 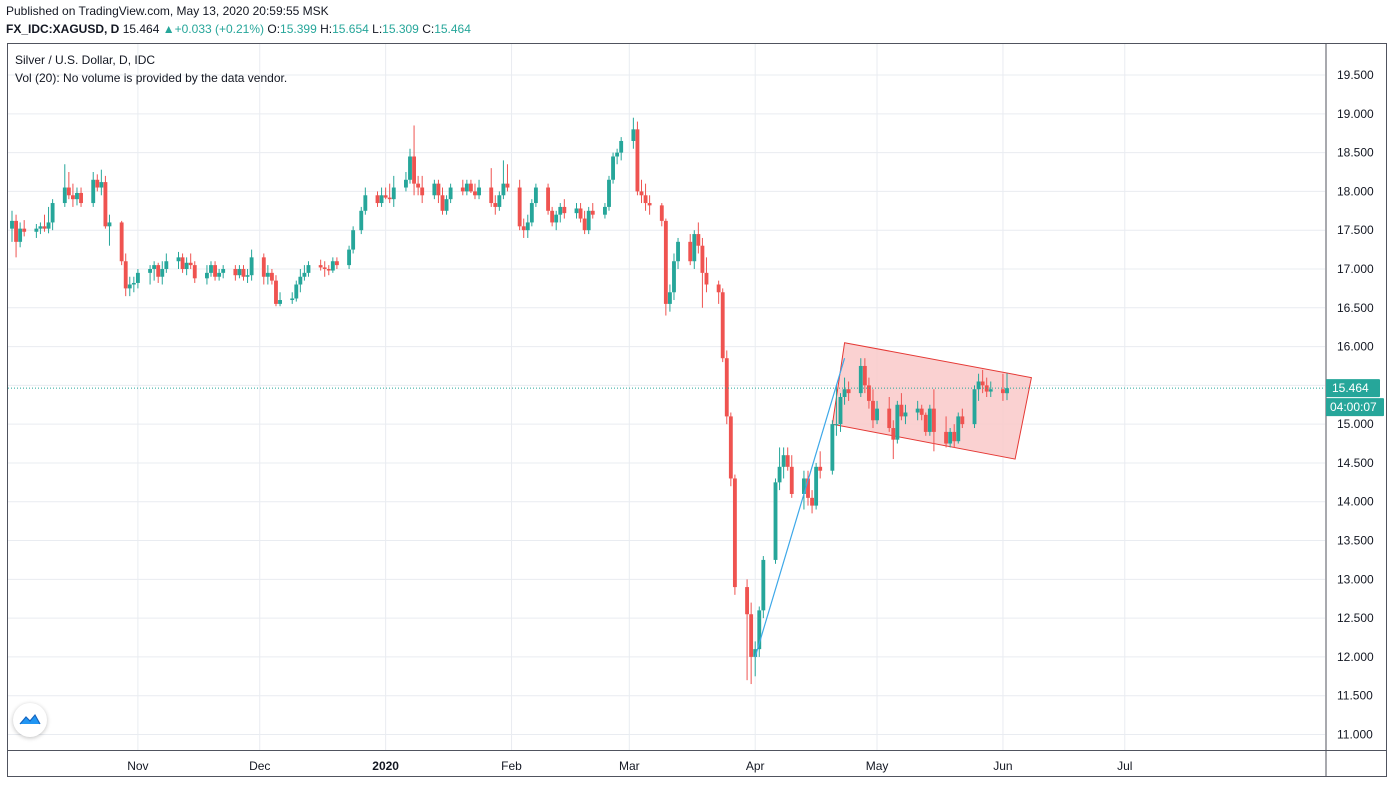 I want to click on high-label: H:, so click(x=326, y=29).